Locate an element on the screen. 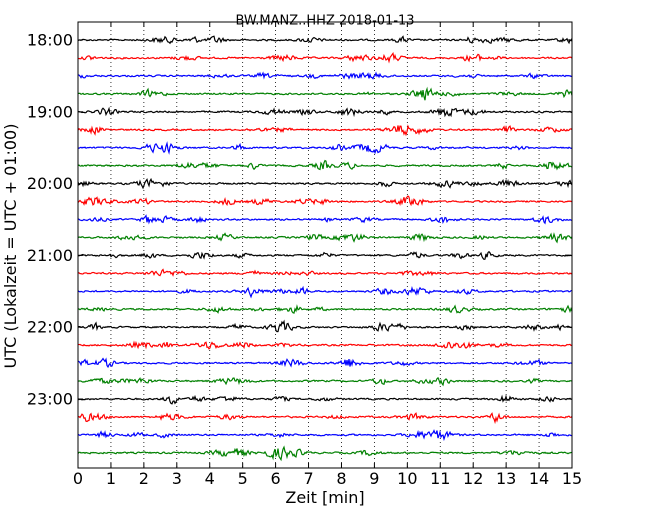 The width and height of the screenshot is (650, 520). chart-title: BW.MANZ..HHZ 2018-01-13 is located at coordinates (324, 21).